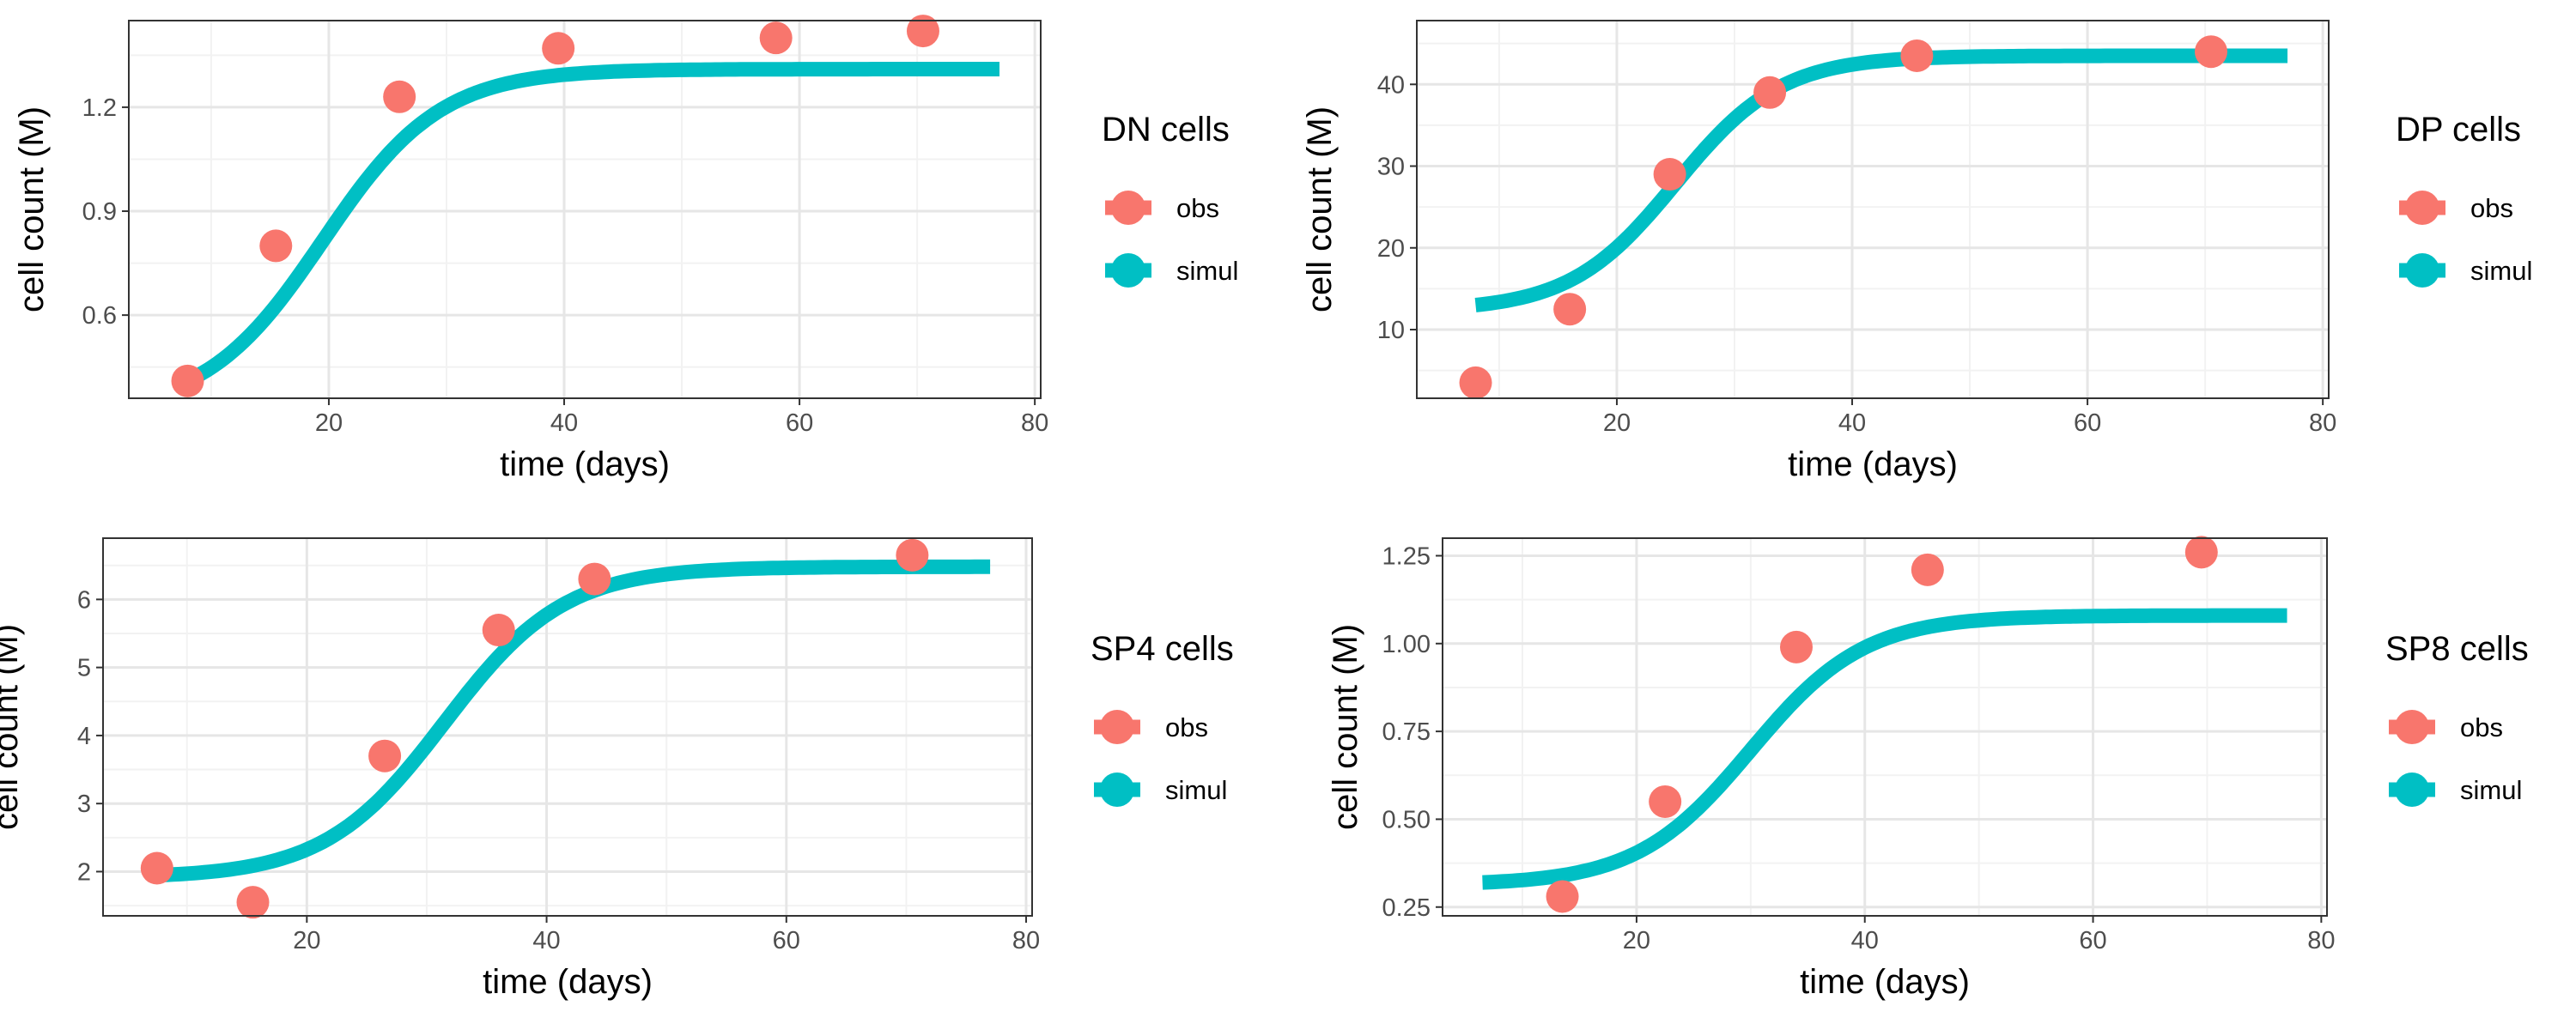 The image size is (2576, 1030). I want to click on y-tick-label: 2, so click(84, 872).